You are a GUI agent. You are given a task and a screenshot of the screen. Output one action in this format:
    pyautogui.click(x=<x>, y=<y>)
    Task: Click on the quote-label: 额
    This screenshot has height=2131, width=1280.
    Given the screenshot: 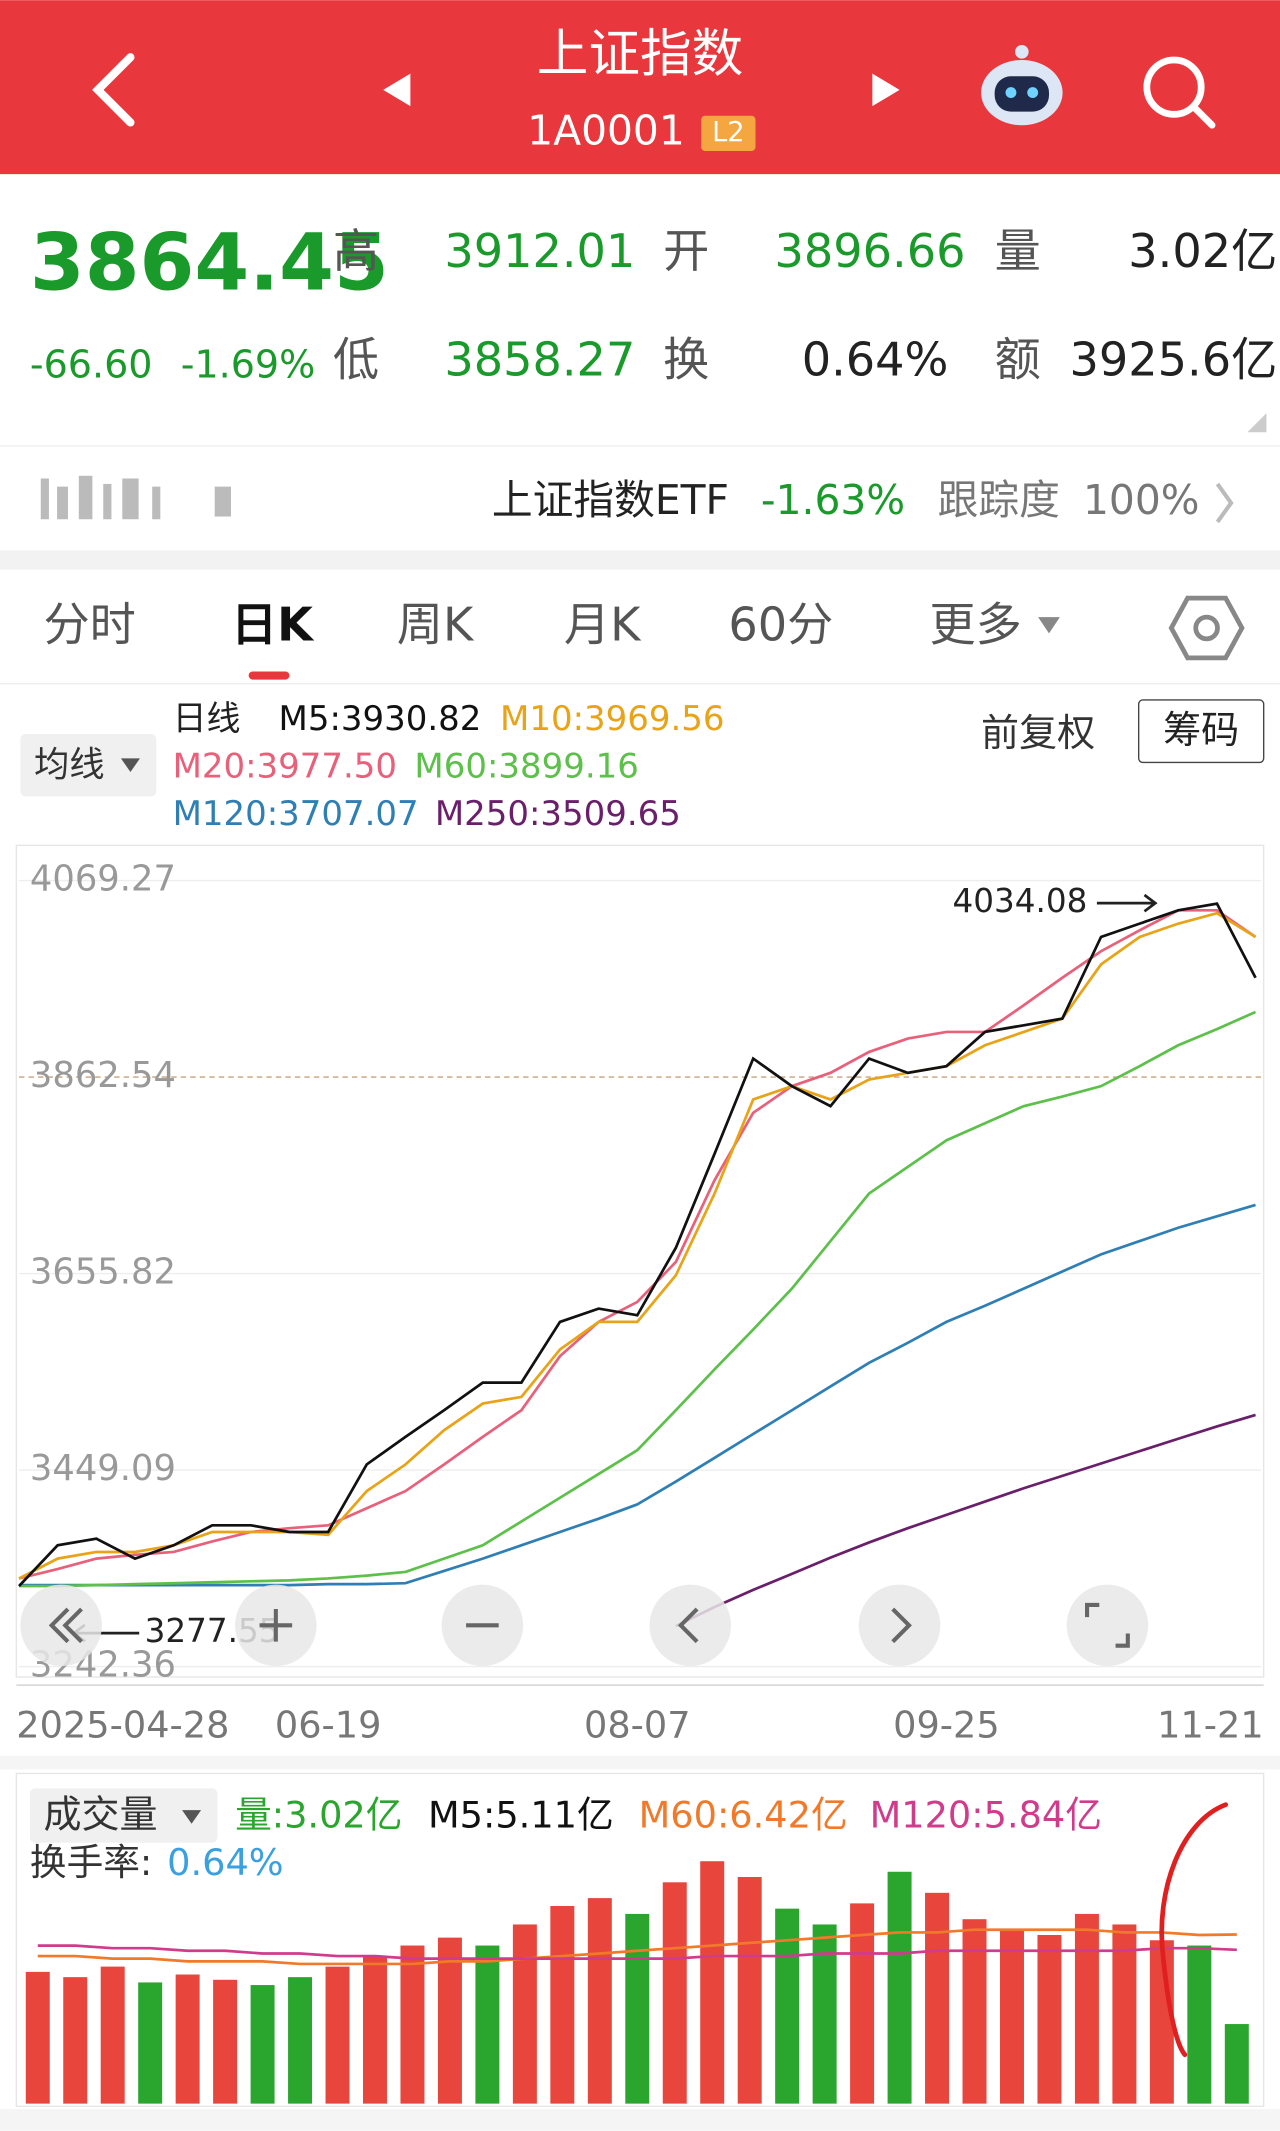 What is the action you would take?
    pyautogui.click(x=1018, y=359)
    